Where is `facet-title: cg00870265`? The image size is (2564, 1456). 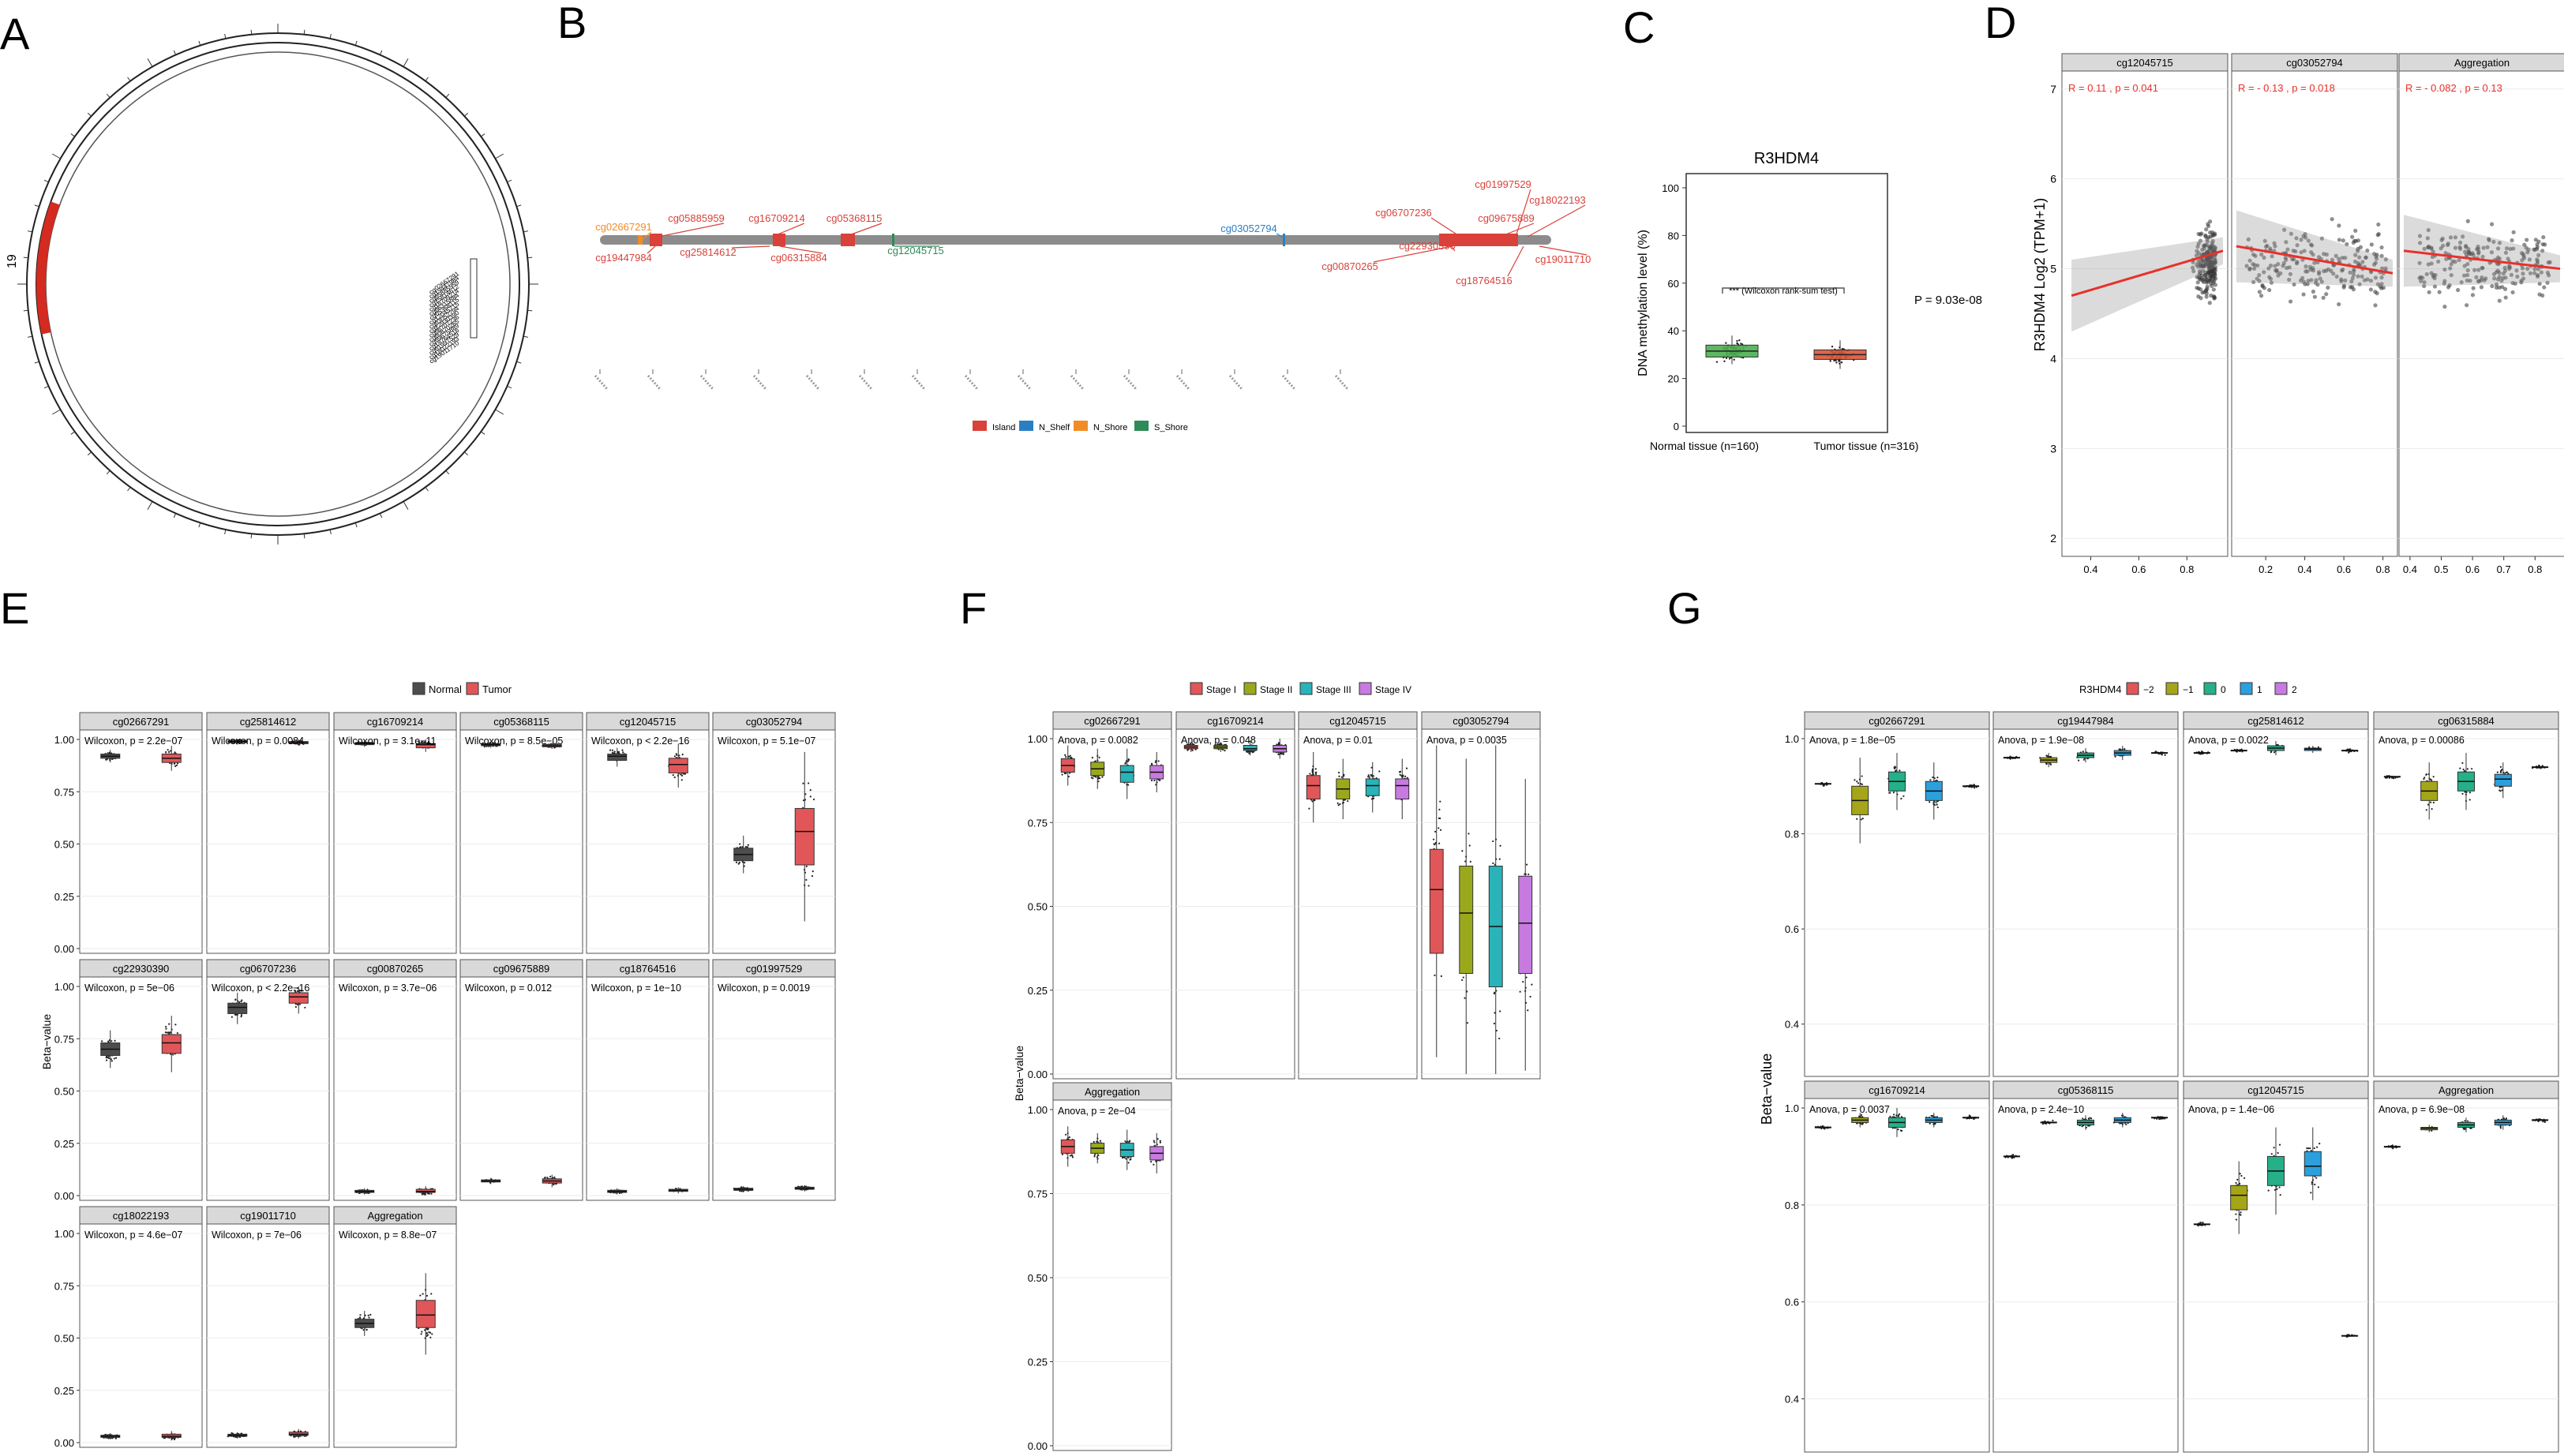 facet-title: cg00870265 is located at coordinates (395, 969).